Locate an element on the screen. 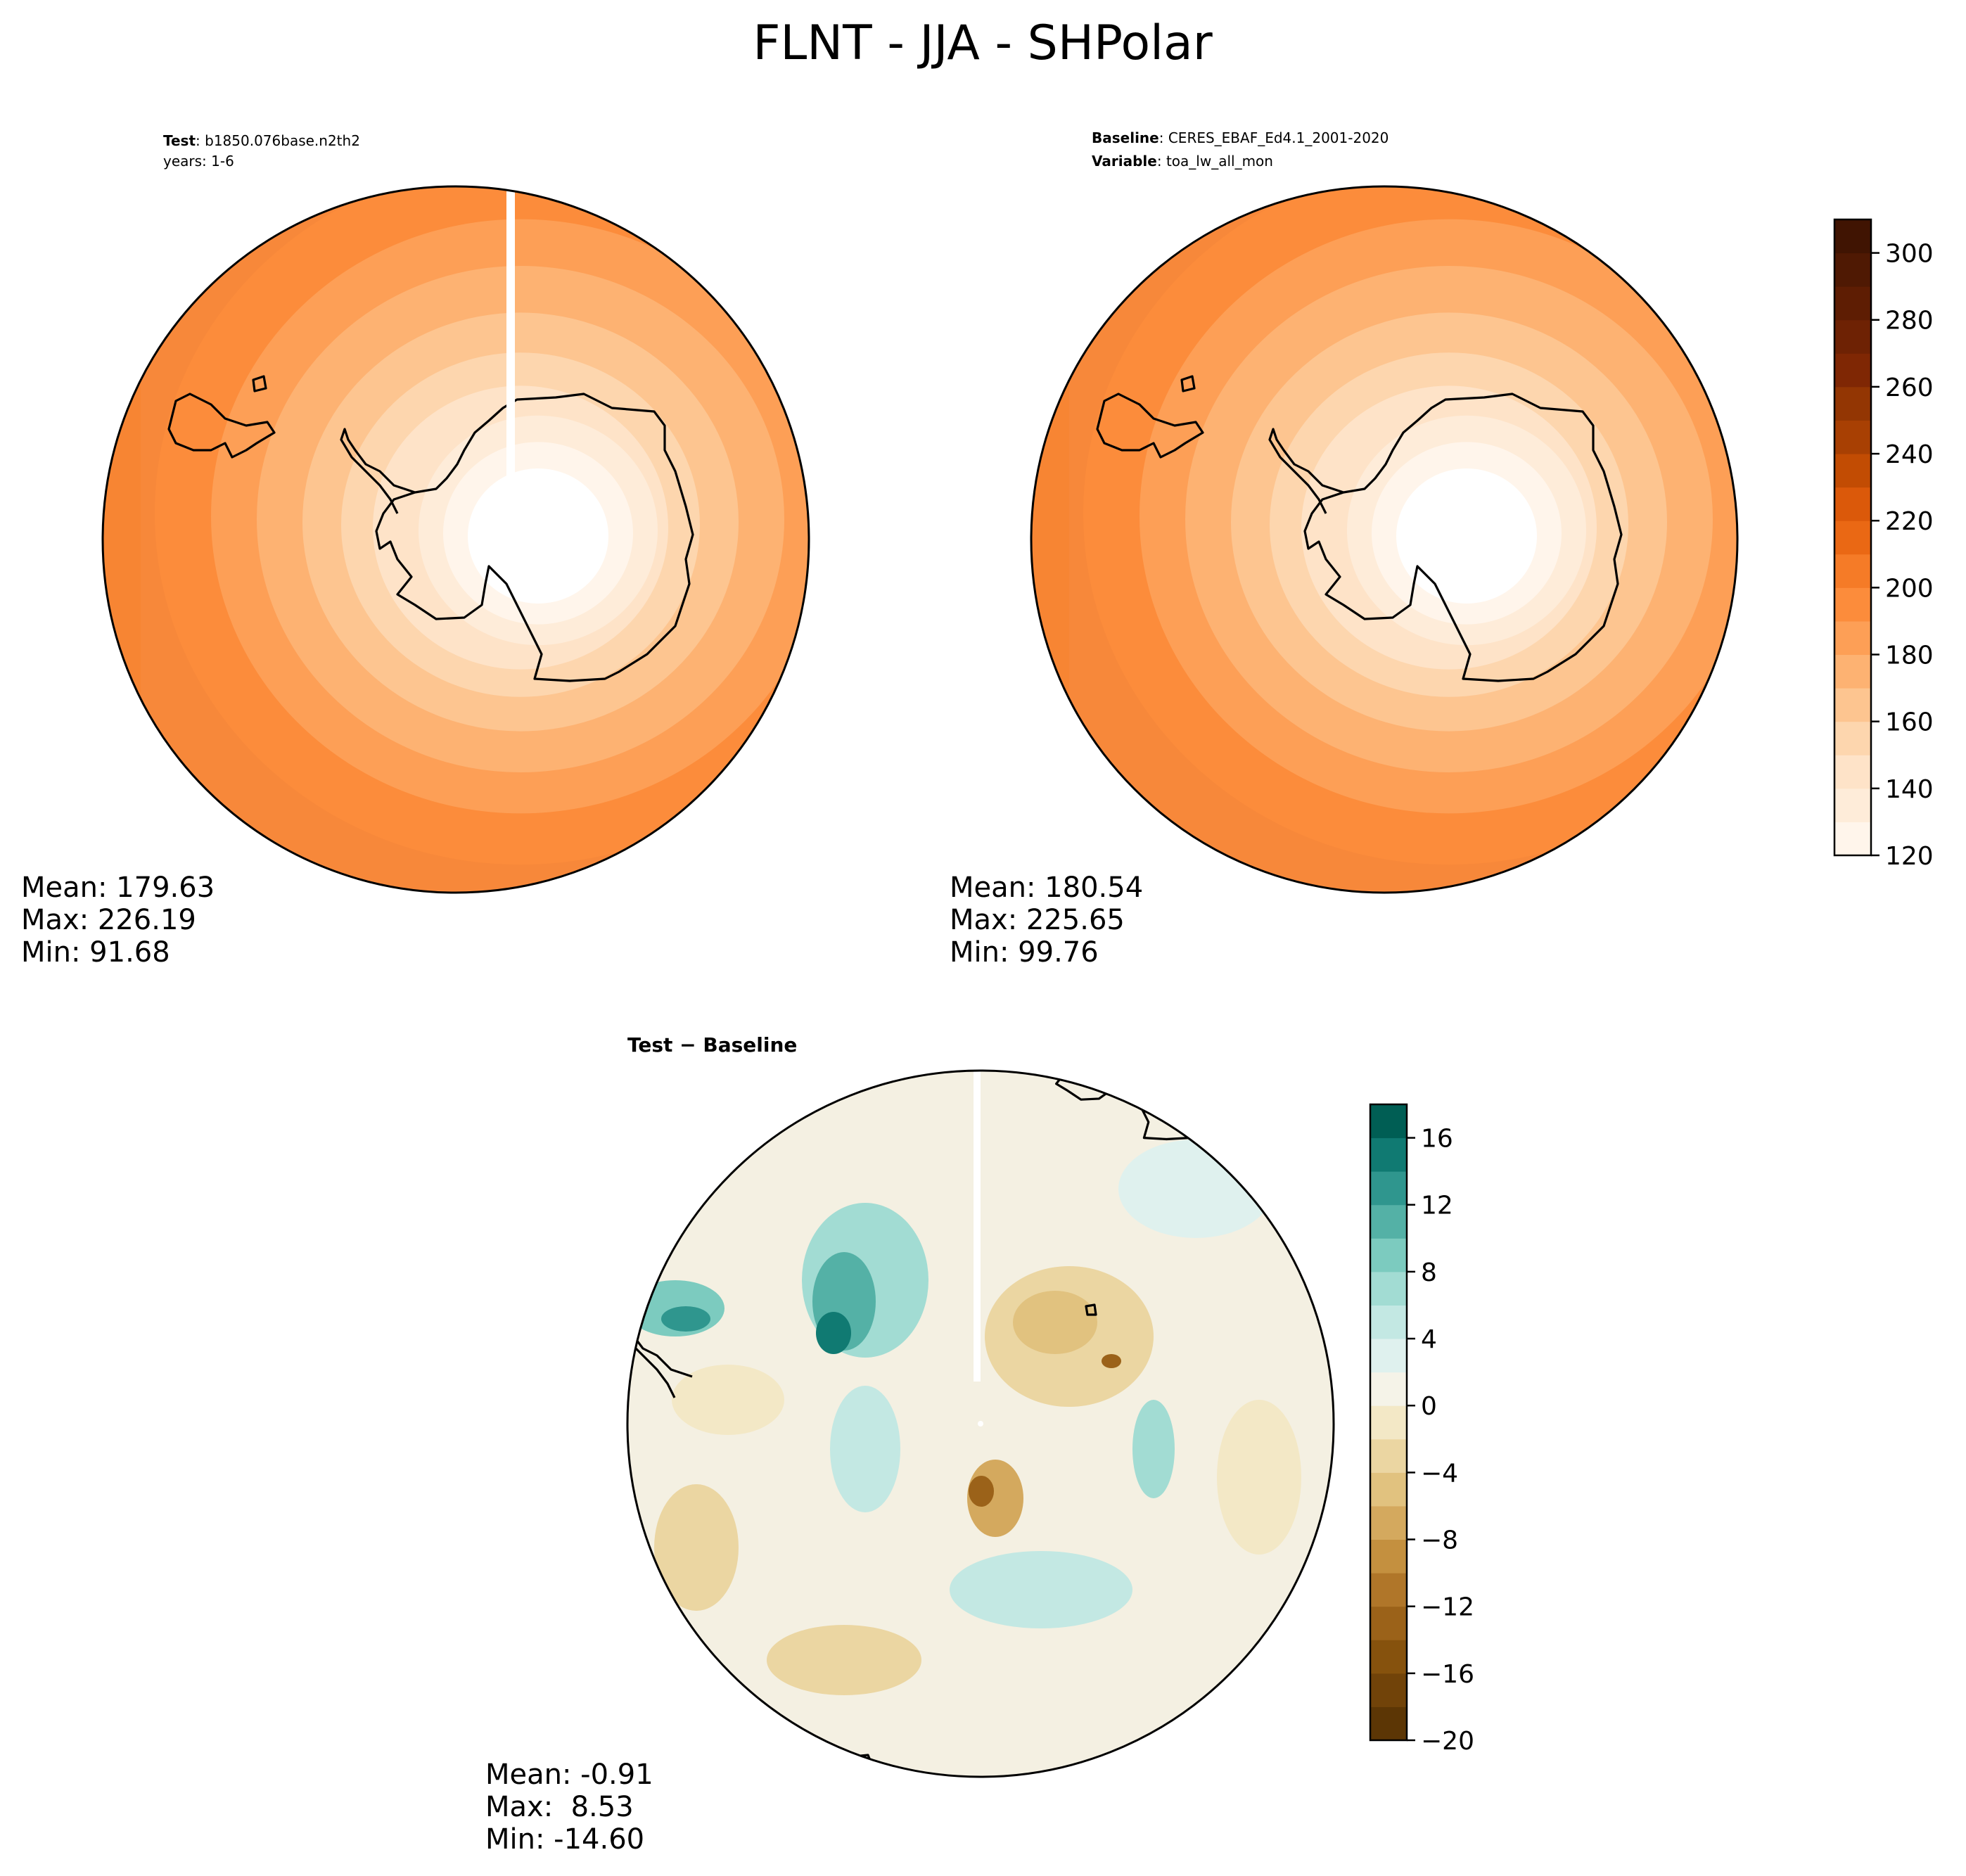  difference-stat-mean: Mean: -0.91 is located at coordinates (569, 1775).